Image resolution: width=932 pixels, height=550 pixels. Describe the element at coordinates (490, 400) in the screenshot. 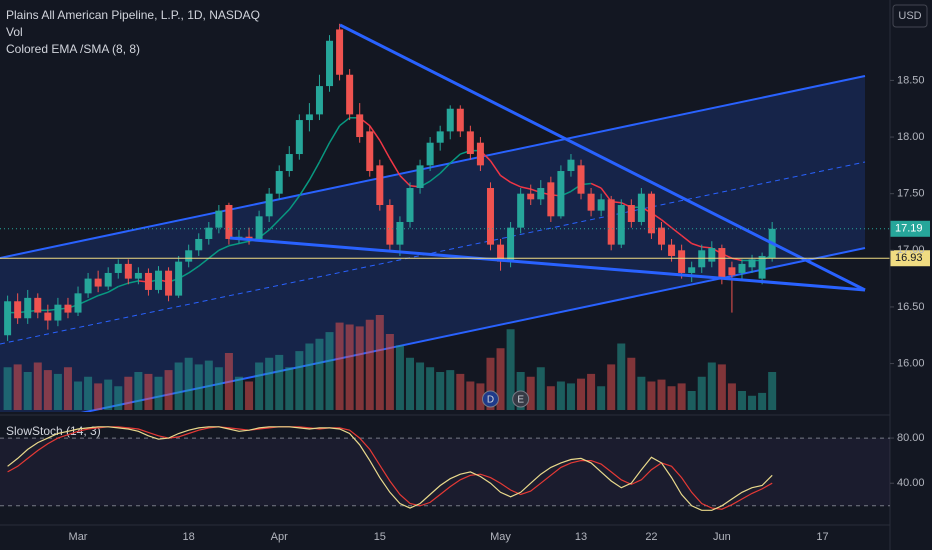

I see `event-label: D` at that location.